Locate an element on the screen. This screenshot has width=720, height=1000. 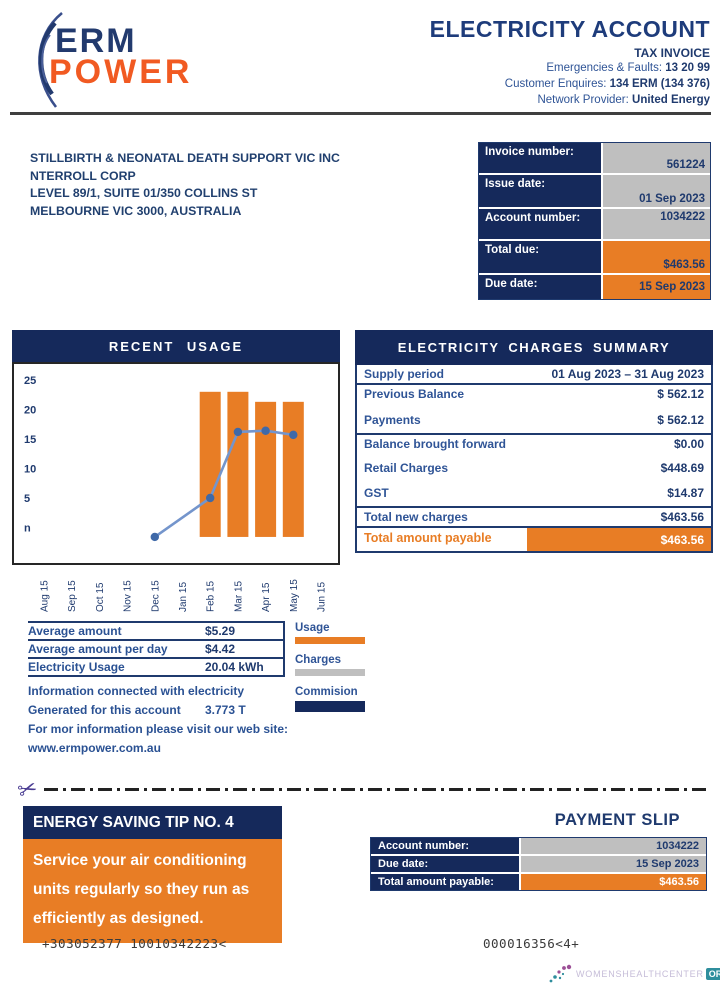
svg-text: Sep 15 is located at coordinates (72, 596).